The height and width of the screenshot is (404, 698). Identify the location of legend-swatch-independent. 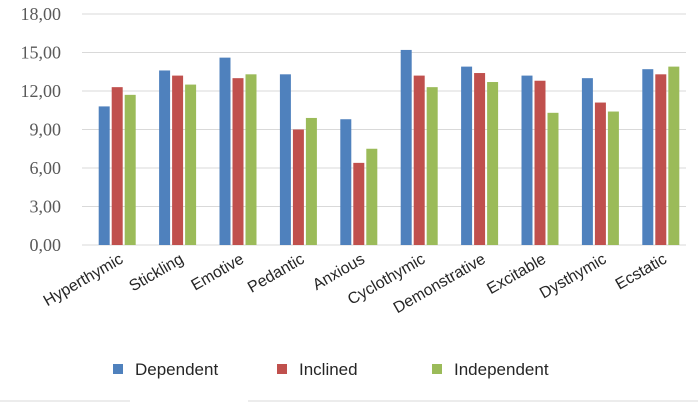
(437, 369).